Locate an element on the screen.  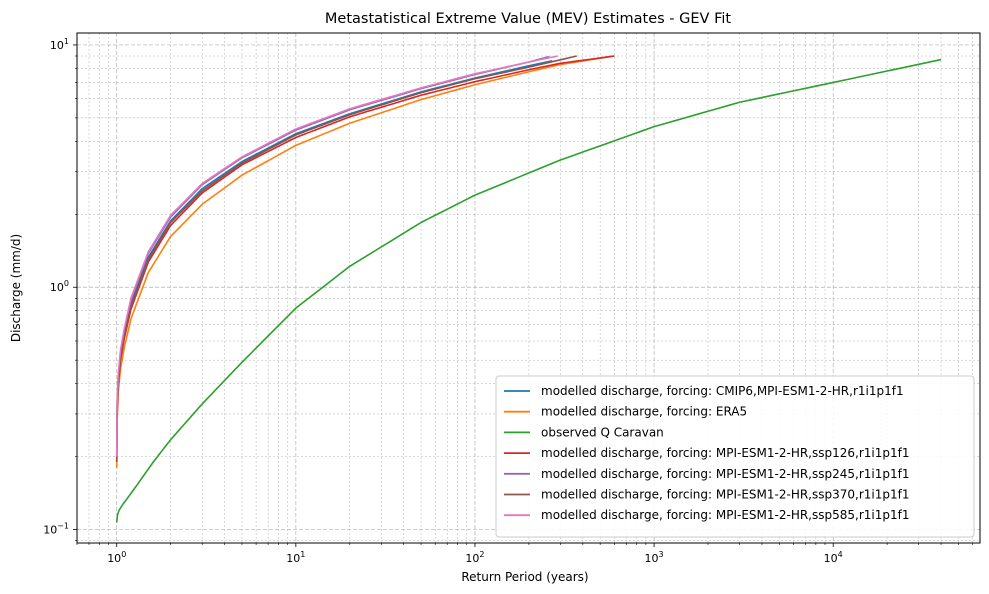
x-tick-exponent: 2 is located at coordinates (481, 554).